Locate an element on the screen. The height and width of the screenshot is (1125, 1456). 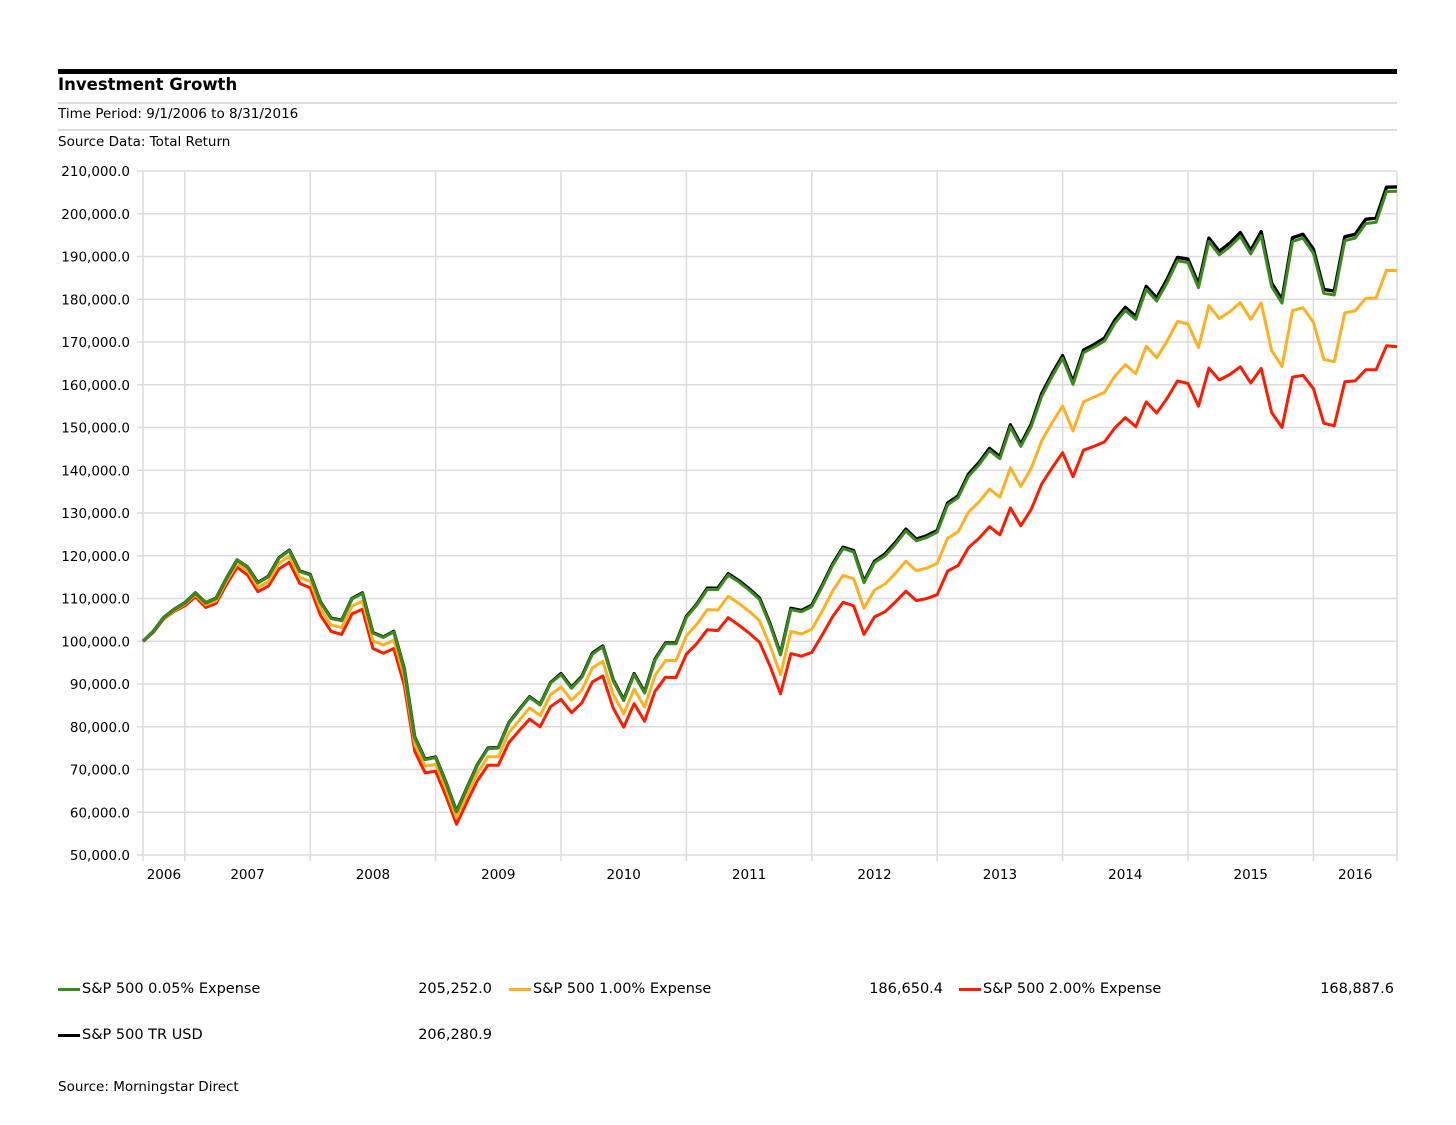
x-tick-label: 2016 is located at coordinates (1355, 875).